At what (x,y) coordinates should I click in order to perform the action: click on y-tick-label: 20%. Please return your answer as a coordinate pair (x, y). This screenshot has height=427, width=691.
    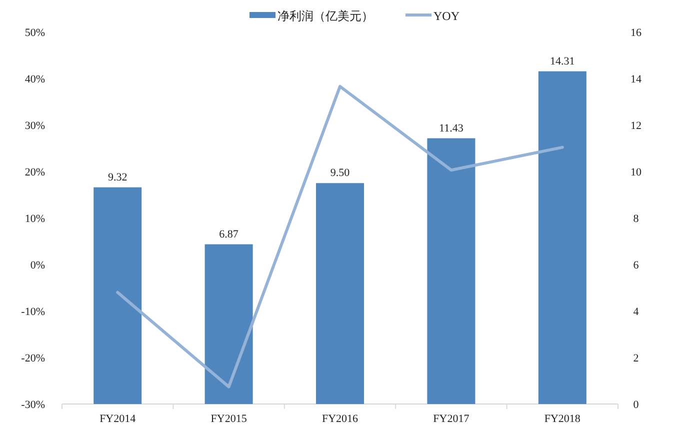
    Looking at the image, I should click on (34, 172).